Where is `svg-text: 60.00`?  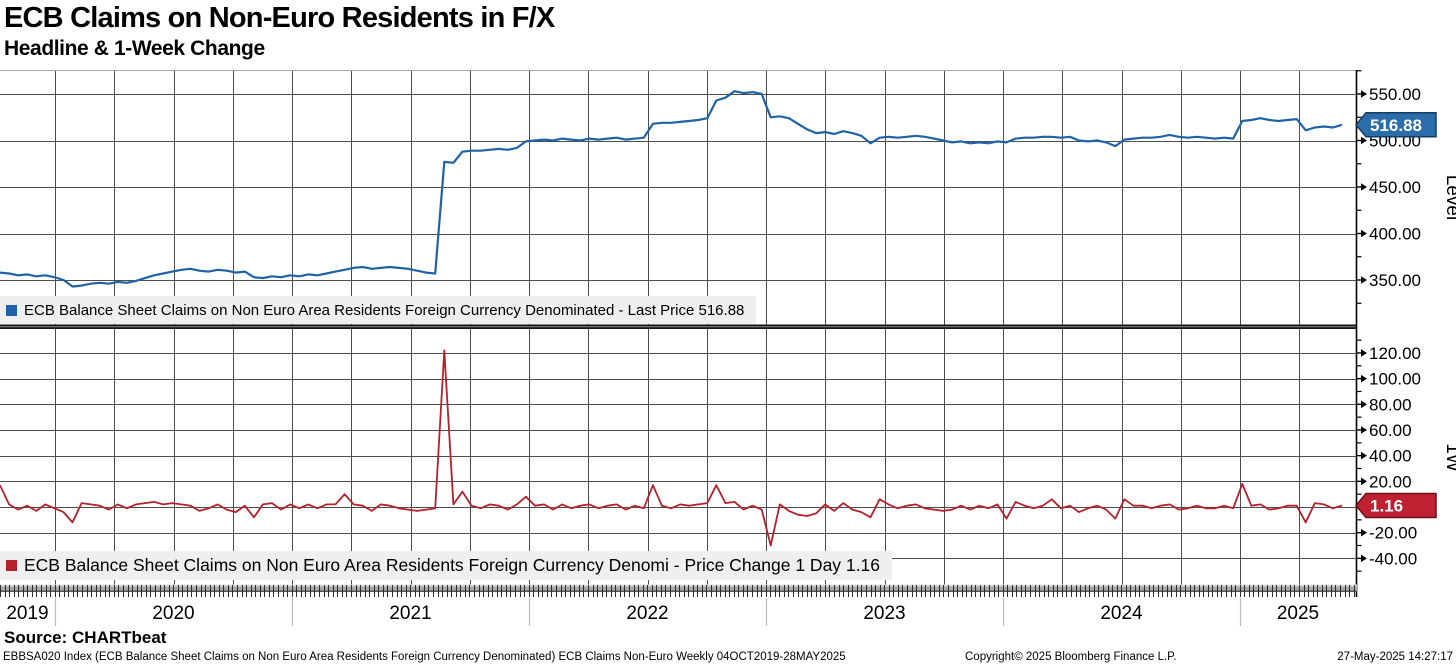
svg-text: 60.00 is located at coordinates (1390, 430).